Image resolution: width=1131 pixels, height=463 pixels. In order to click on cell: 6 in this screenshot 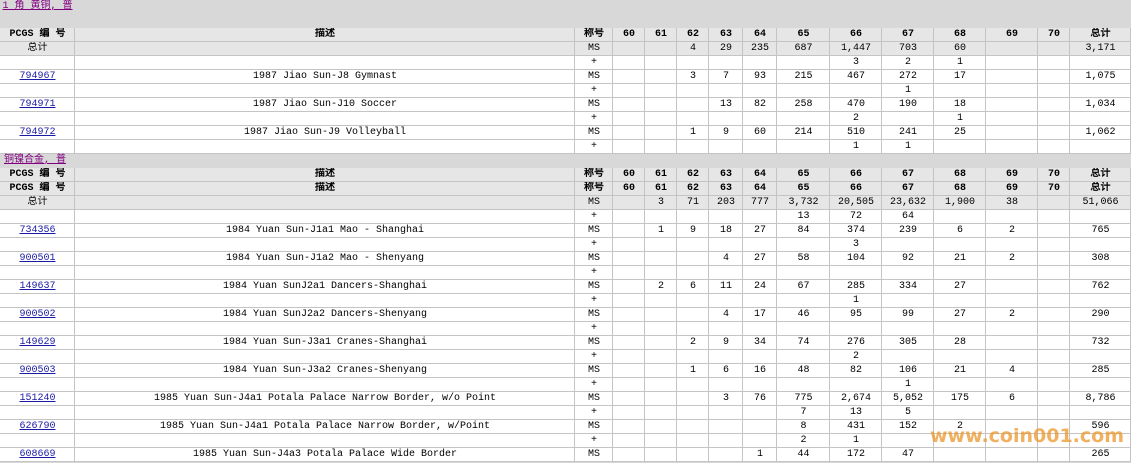, I will do `click(693, 287)`.